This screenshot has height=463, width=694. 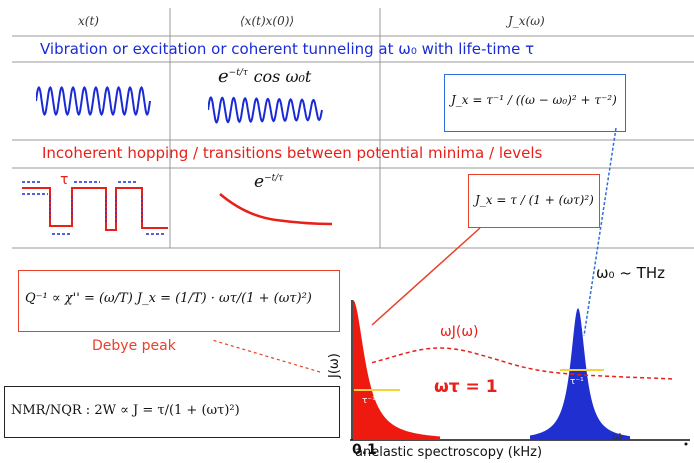 What do you see at coordinates (95, 203) in the screenshot?
I see `hopping-signal: τ` at bounding box center [95, 203].